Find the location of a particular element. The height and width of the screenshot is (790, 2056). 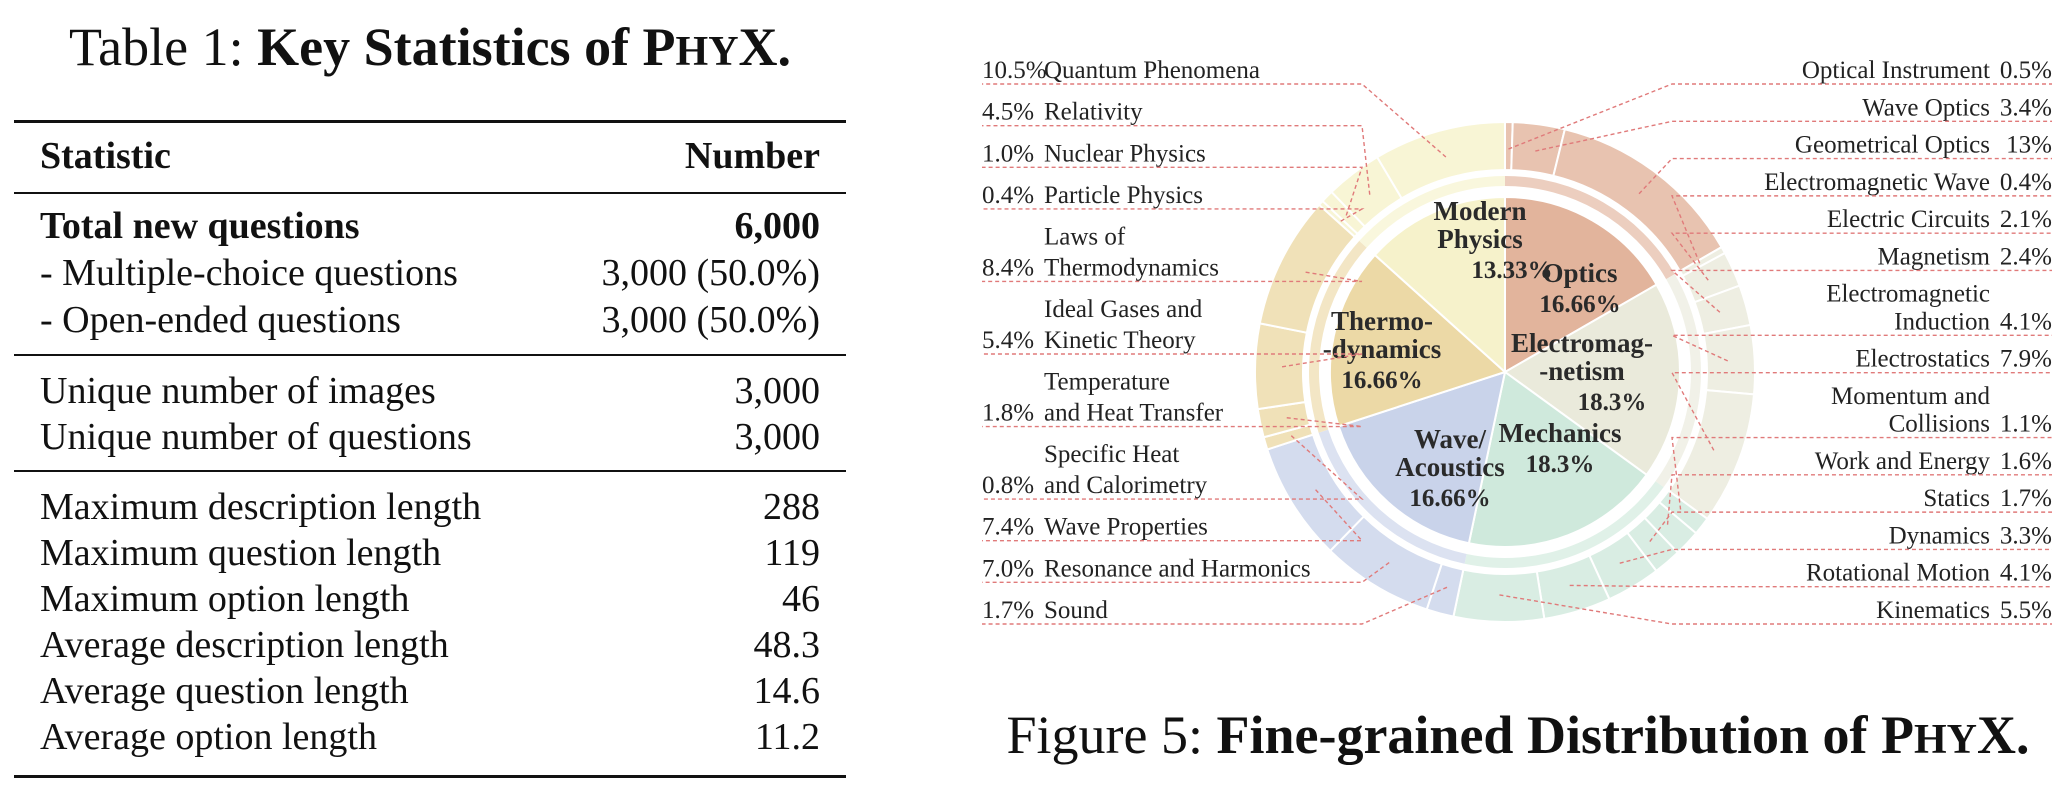

figure-caption-name-x: X. is located at coordinates (2003, 735).